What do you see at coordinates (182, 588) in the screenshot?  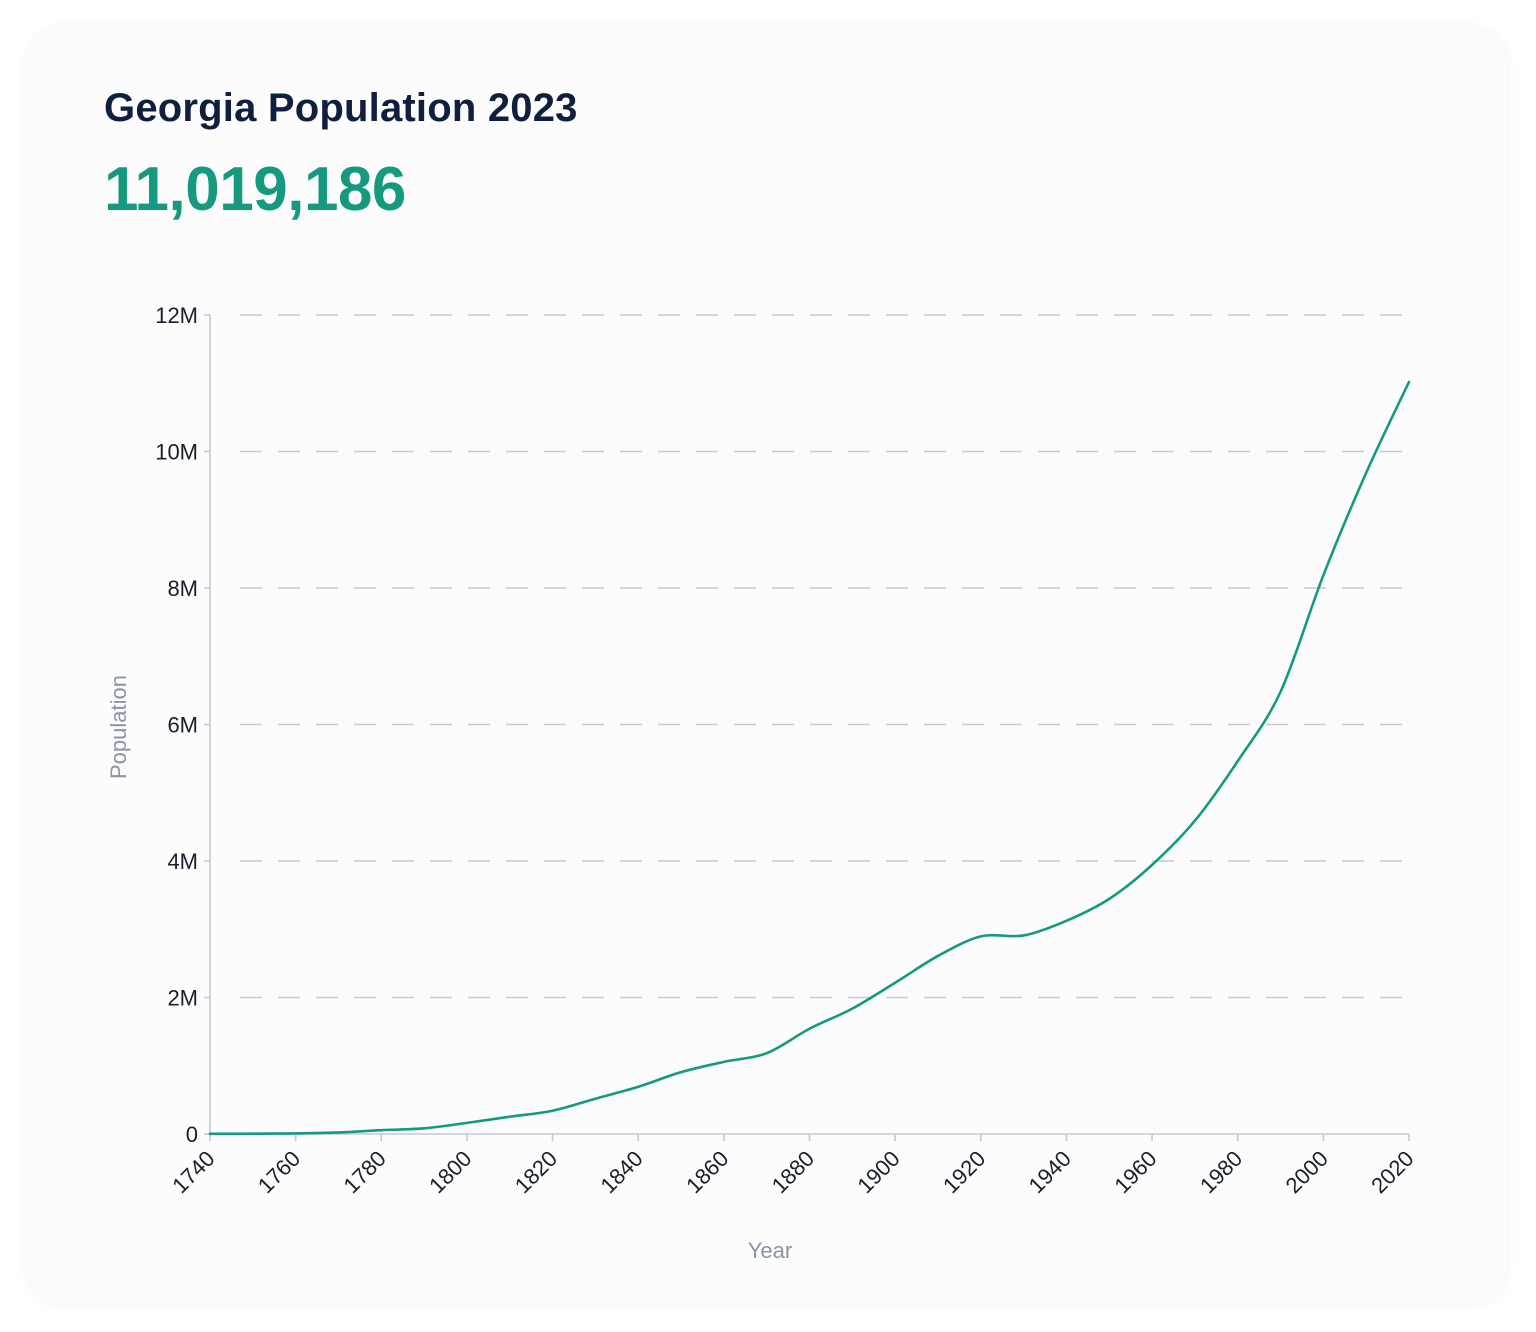 I see `y-tick-label: 8M` at bounding box center [182, 588].